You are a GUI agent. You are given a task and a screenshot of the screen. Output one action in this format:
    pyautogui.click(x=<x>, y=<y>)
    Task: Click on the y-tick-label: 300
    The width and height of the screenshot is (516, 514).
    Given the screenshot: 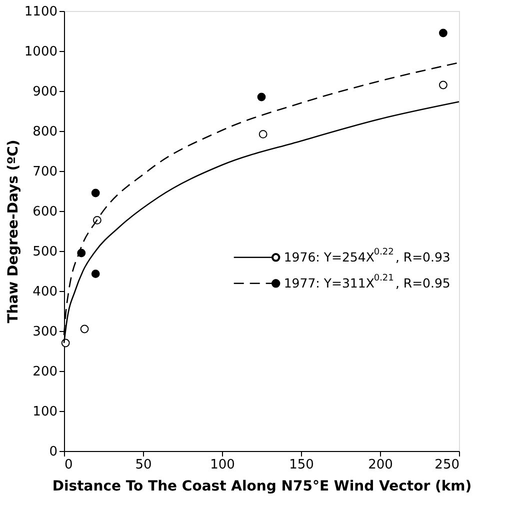 What is the action you would take?
    pyautogui.click(x=45, y=332)
    